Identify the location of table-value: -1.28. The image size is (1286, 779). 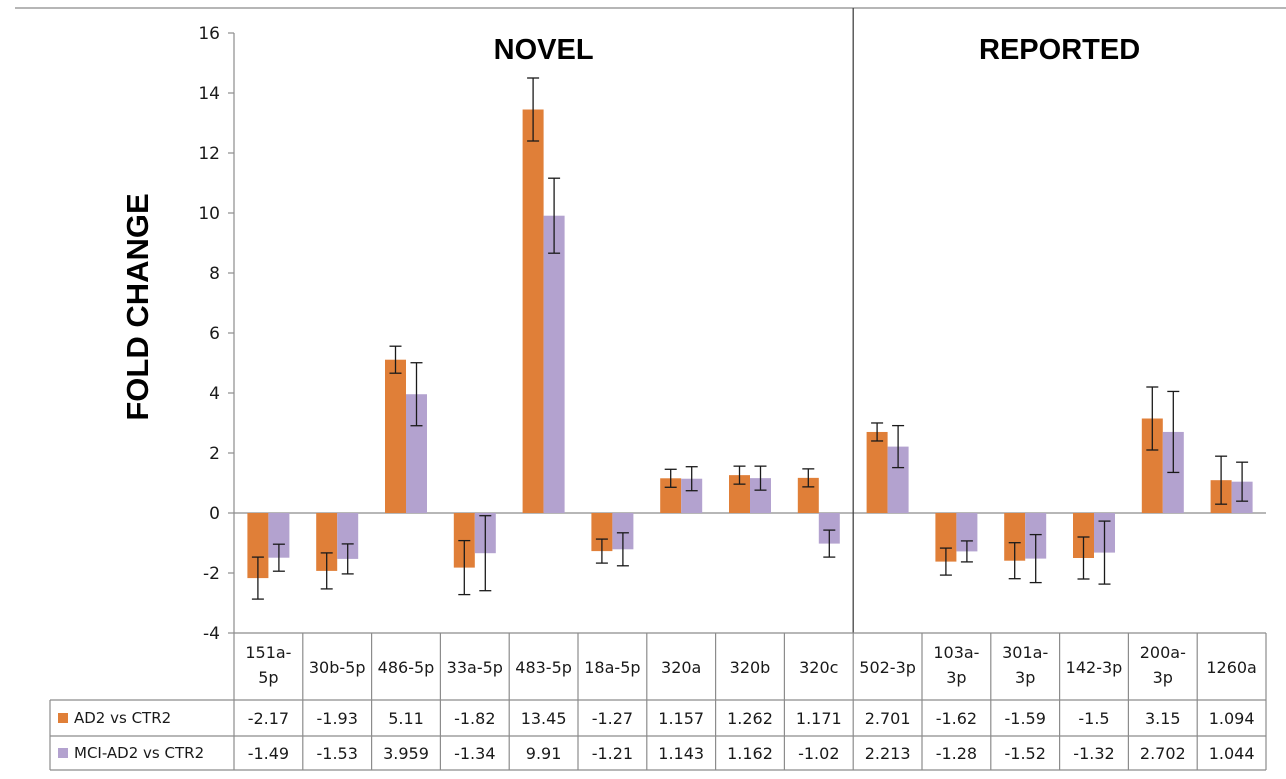
(956, 753).